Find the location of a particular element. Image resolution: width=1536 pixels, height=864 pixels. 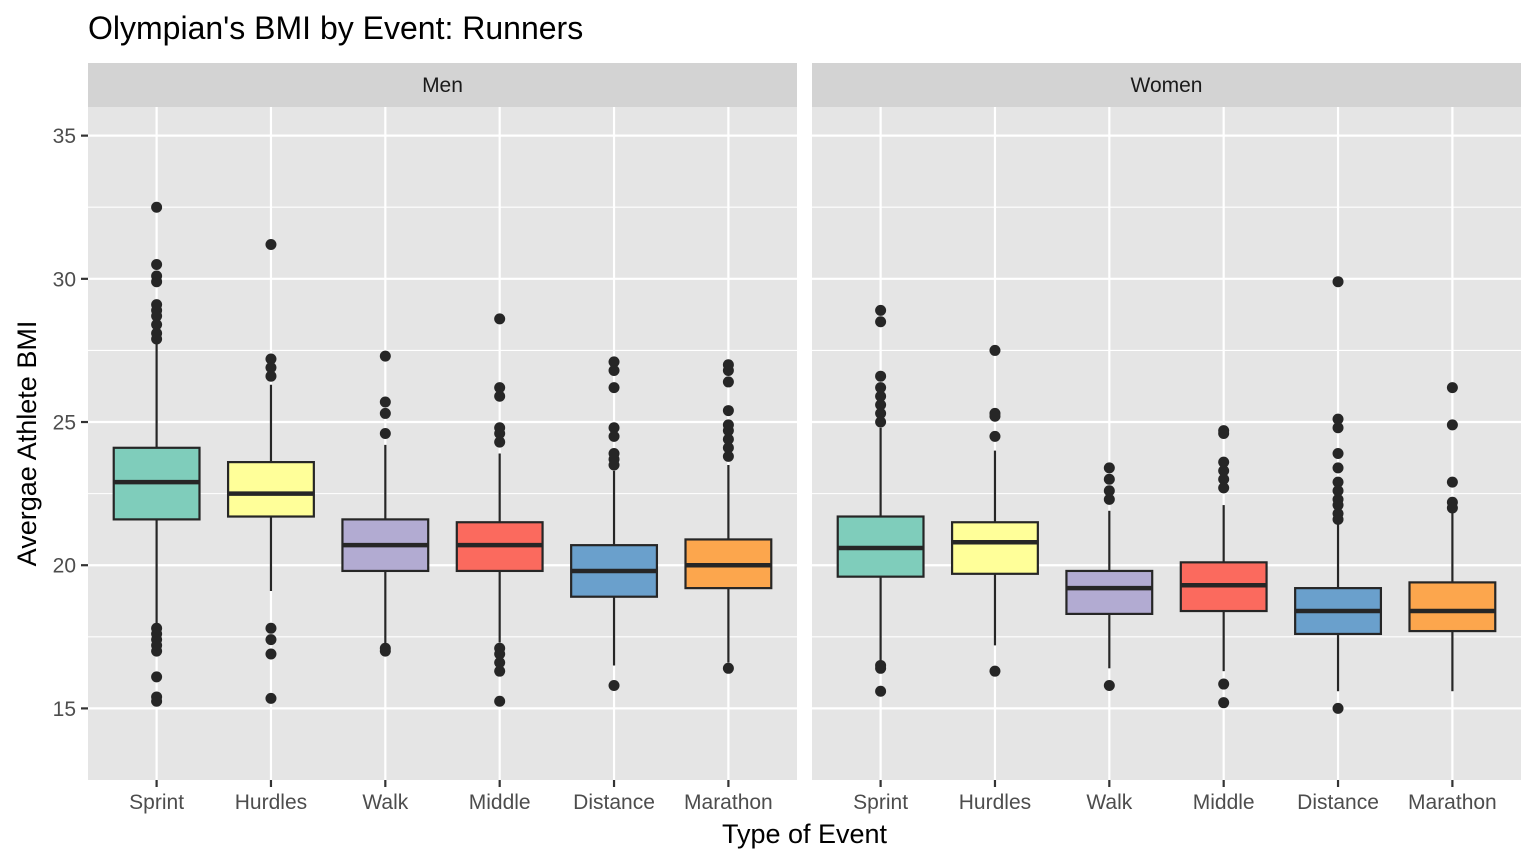

y-tick-label: 35 is located at coordinates (64, 136).